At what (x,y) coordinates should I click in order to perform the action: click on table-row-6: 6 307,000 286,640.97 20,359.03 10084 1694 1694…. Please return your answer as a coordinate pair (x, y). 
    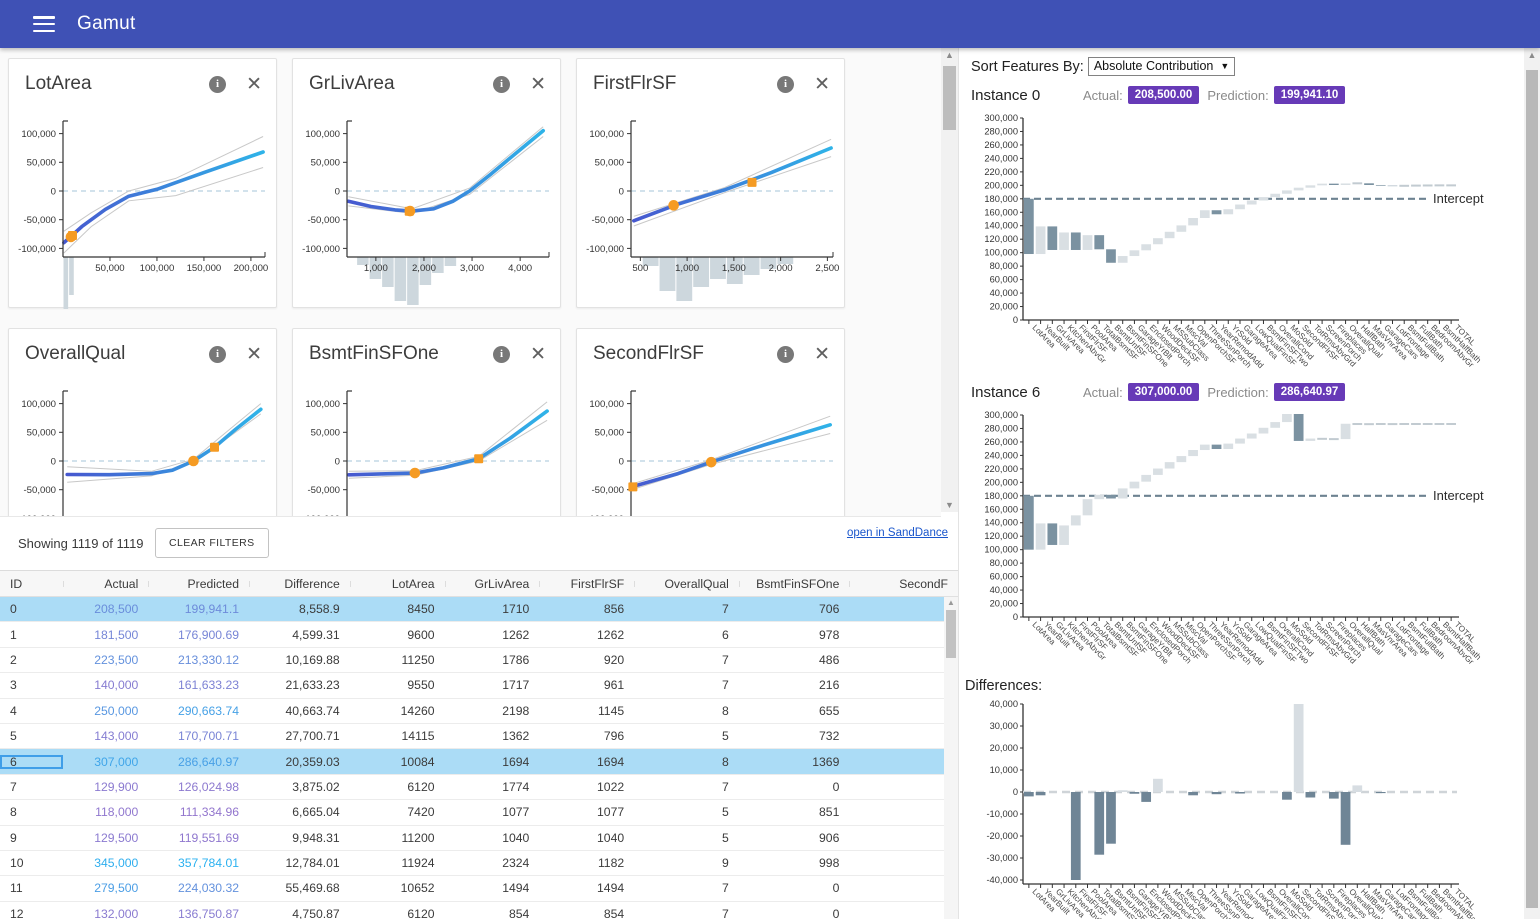
    Looking at the image, I should click on (479, 762).